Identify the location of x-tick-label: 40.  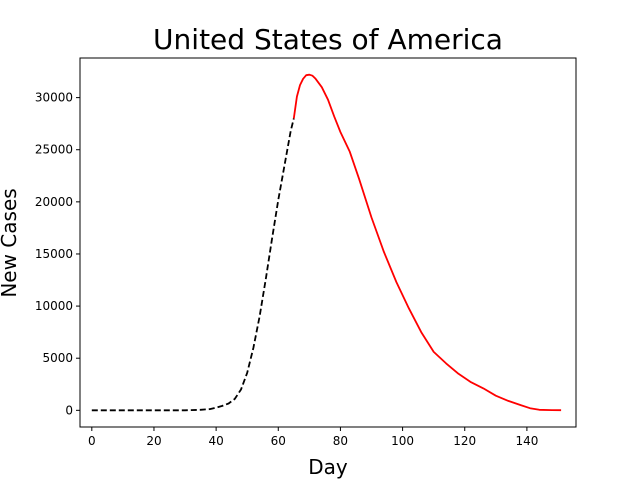
(215, 441).